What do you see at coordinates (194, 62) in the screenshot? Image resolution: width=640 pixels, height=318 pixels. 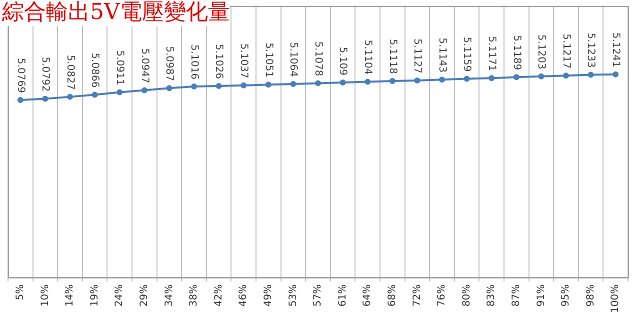 I see `data-label: 5.1016` at bounding box center [194, 62].